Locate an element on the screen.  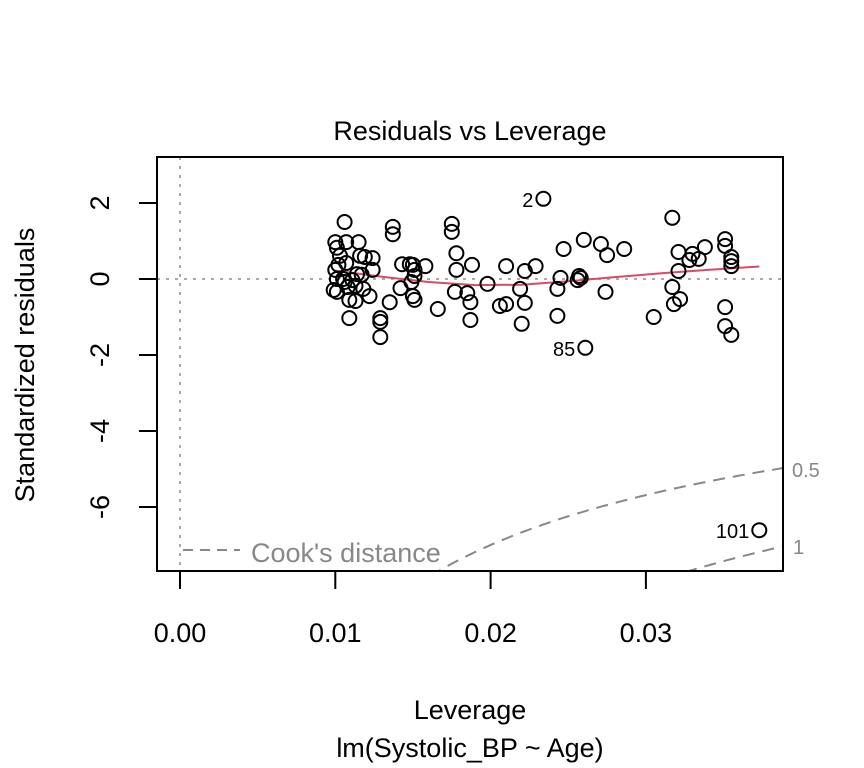
y-axis-ticks: 2 0 -2 -4 -6 is located at coordinates (121, 357).